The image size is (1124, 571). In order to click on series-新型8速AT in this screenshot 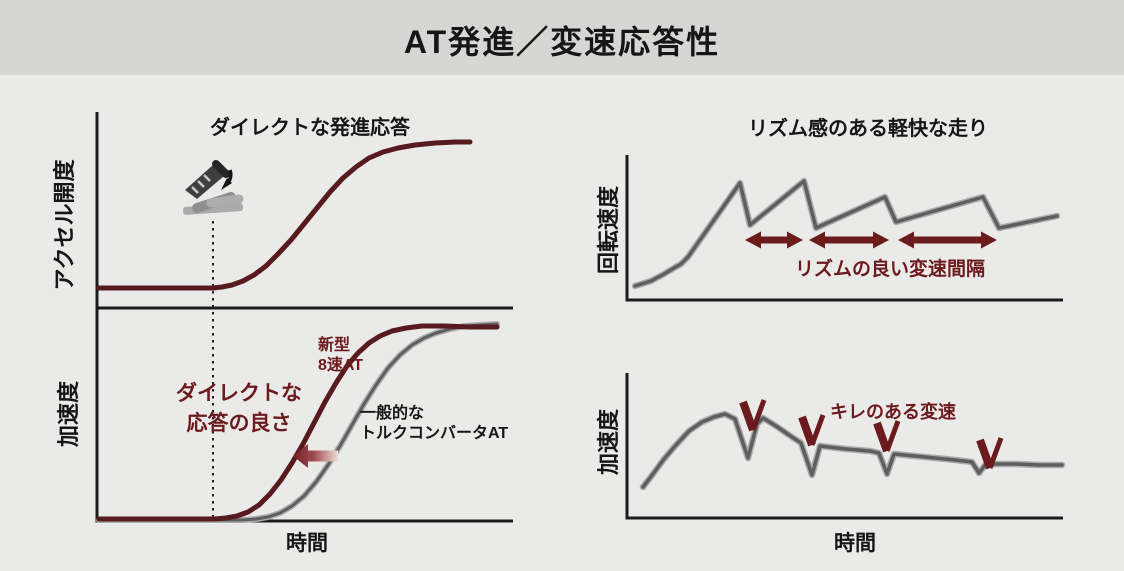, I will do `click(298, 422)`.